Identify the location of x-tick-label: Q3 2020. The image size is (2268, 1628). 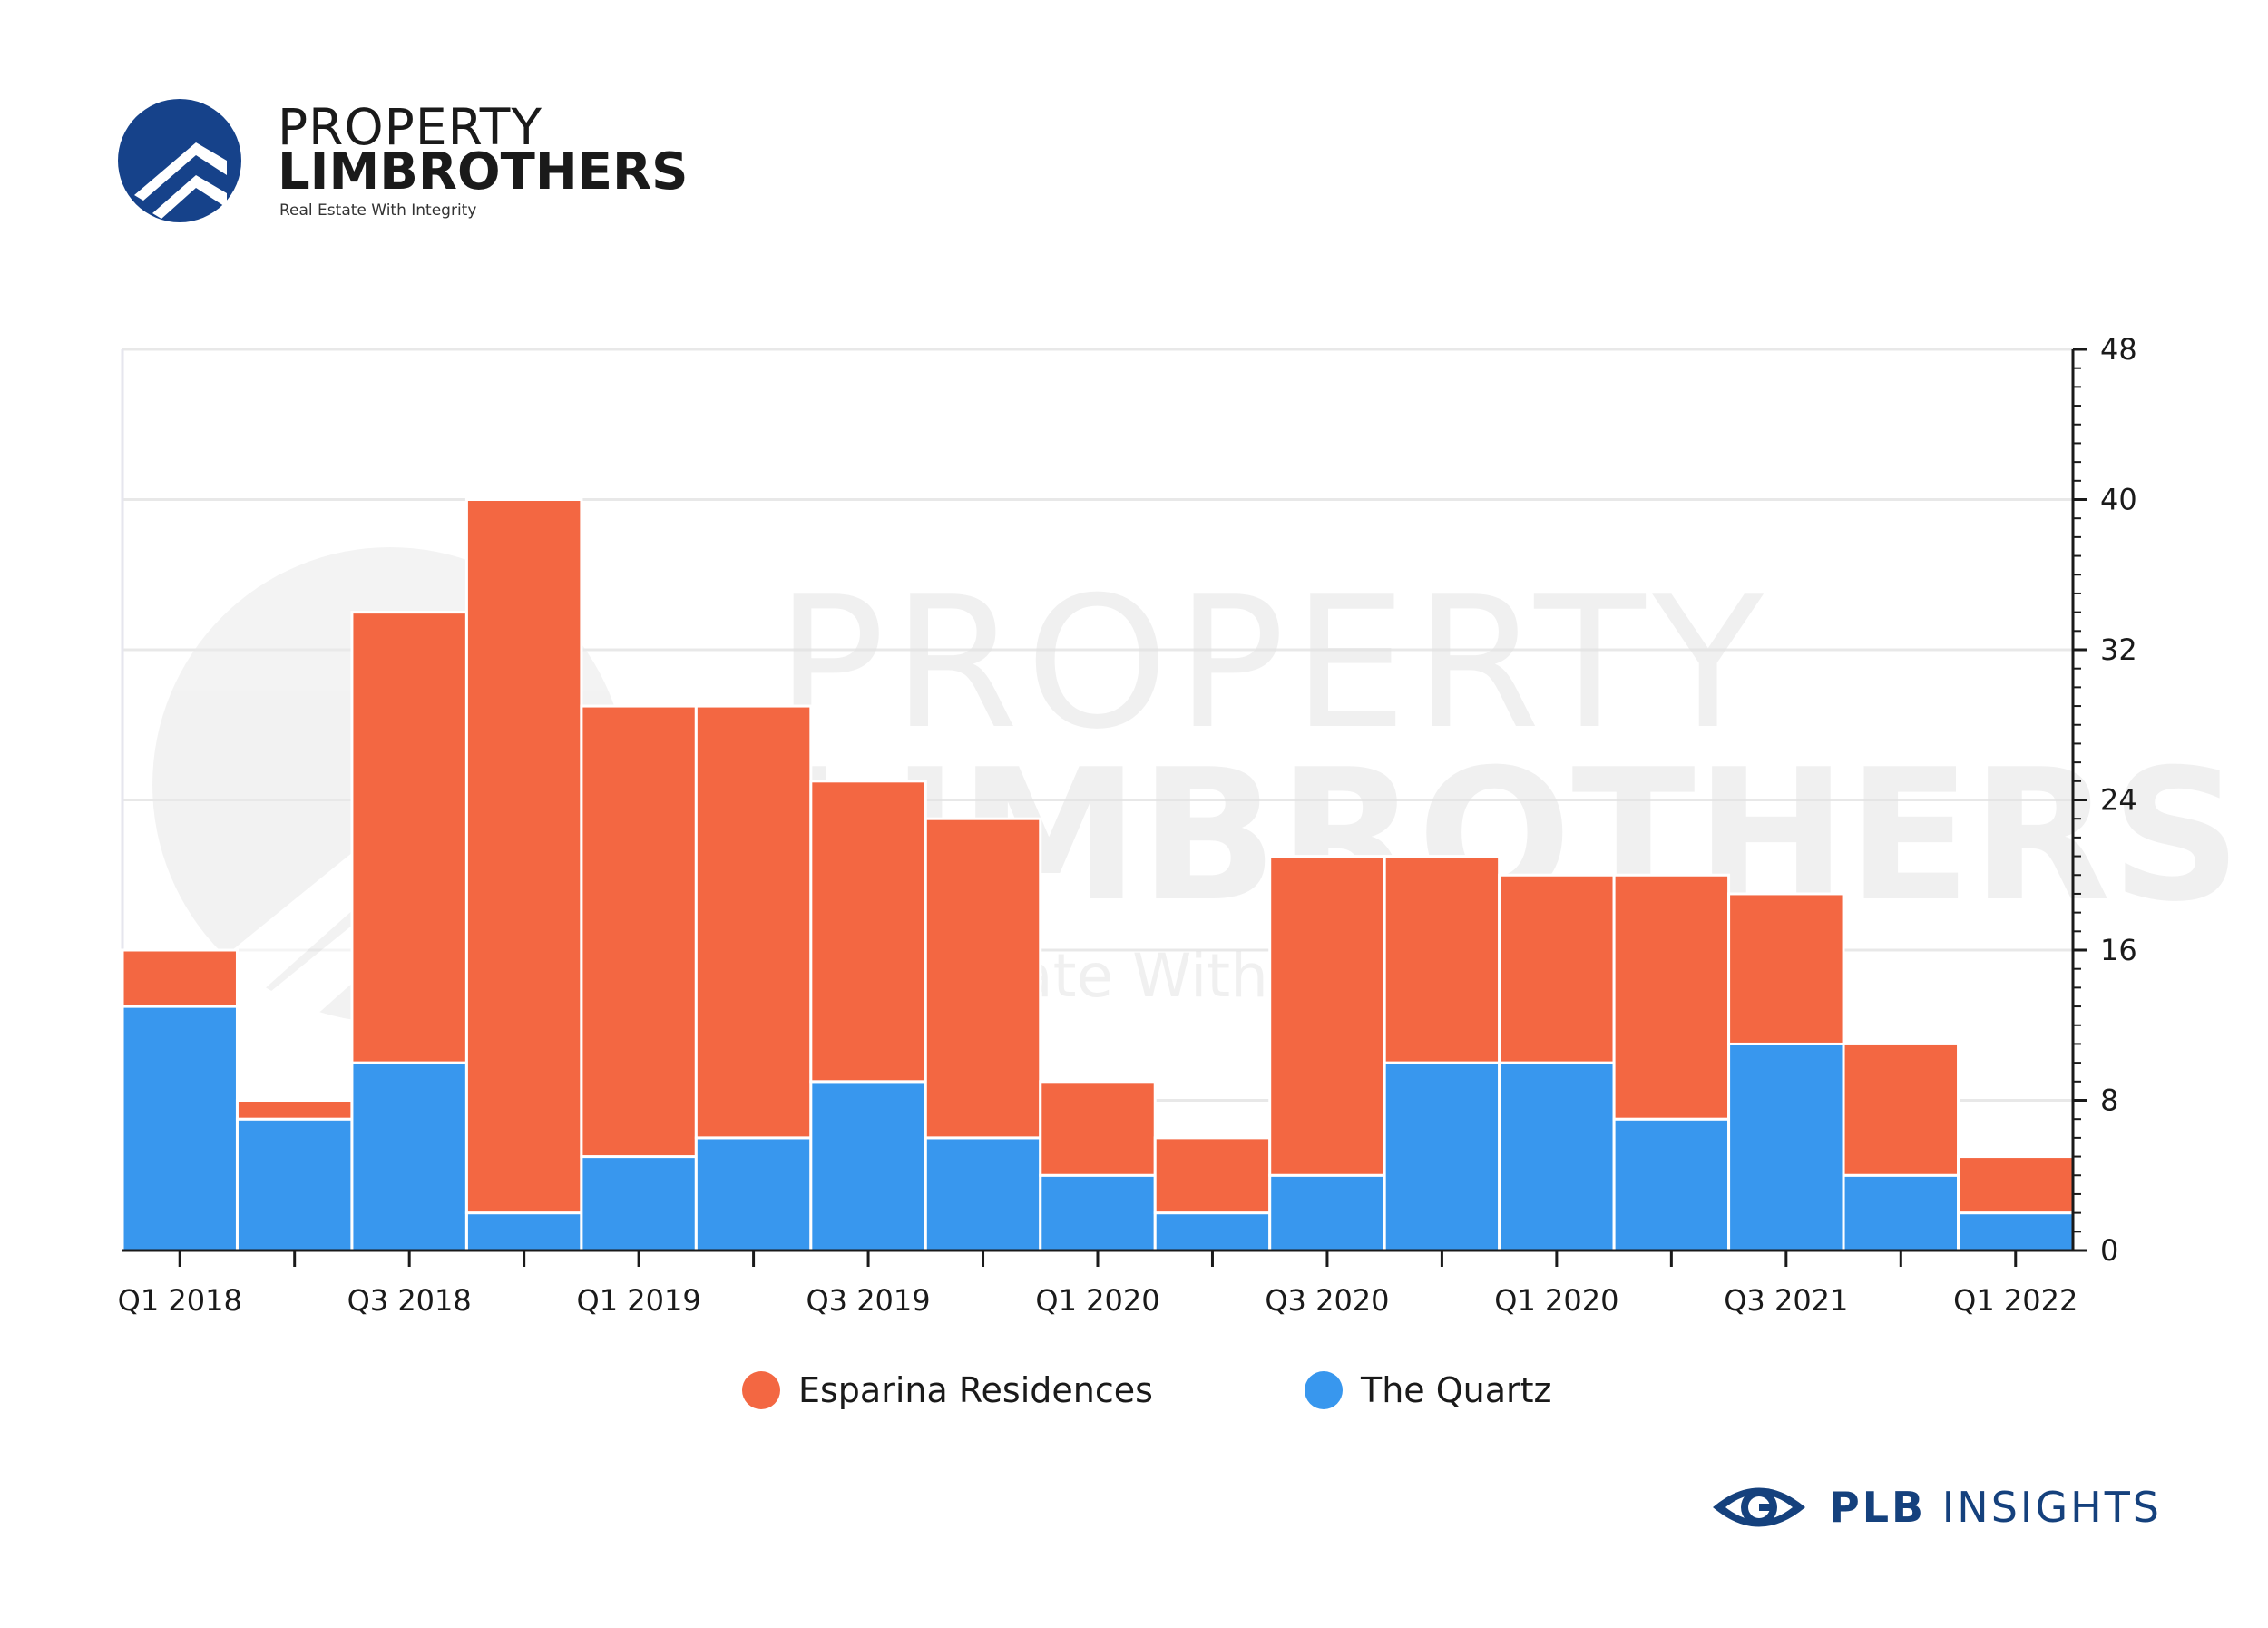
(1327, 1300).